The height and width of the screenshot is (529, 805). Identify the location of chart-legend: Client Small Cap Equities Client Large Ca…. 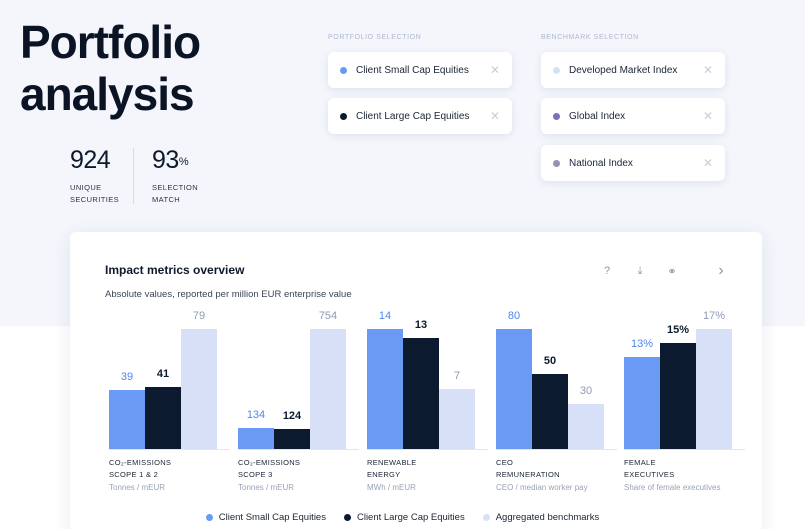
(402, 517).